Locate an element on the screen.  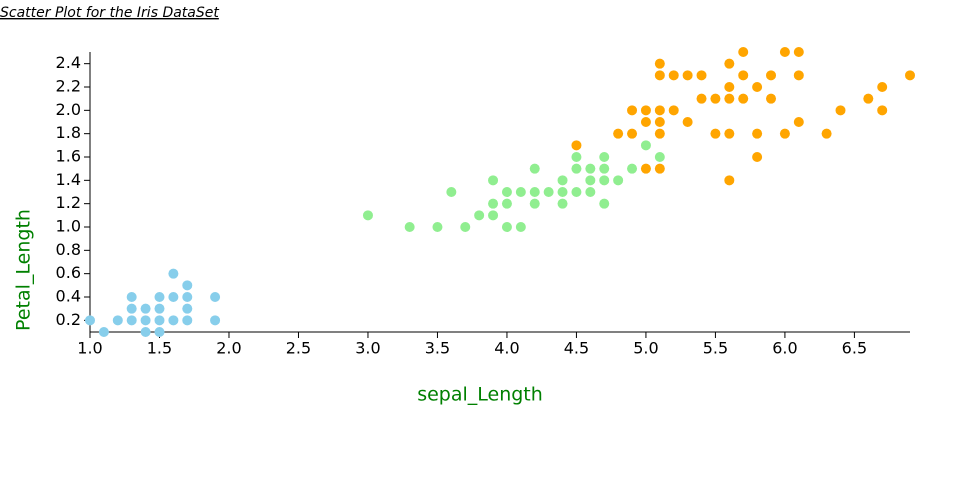
y-tick-label: 1.2 is located at coordinates (68, 202).